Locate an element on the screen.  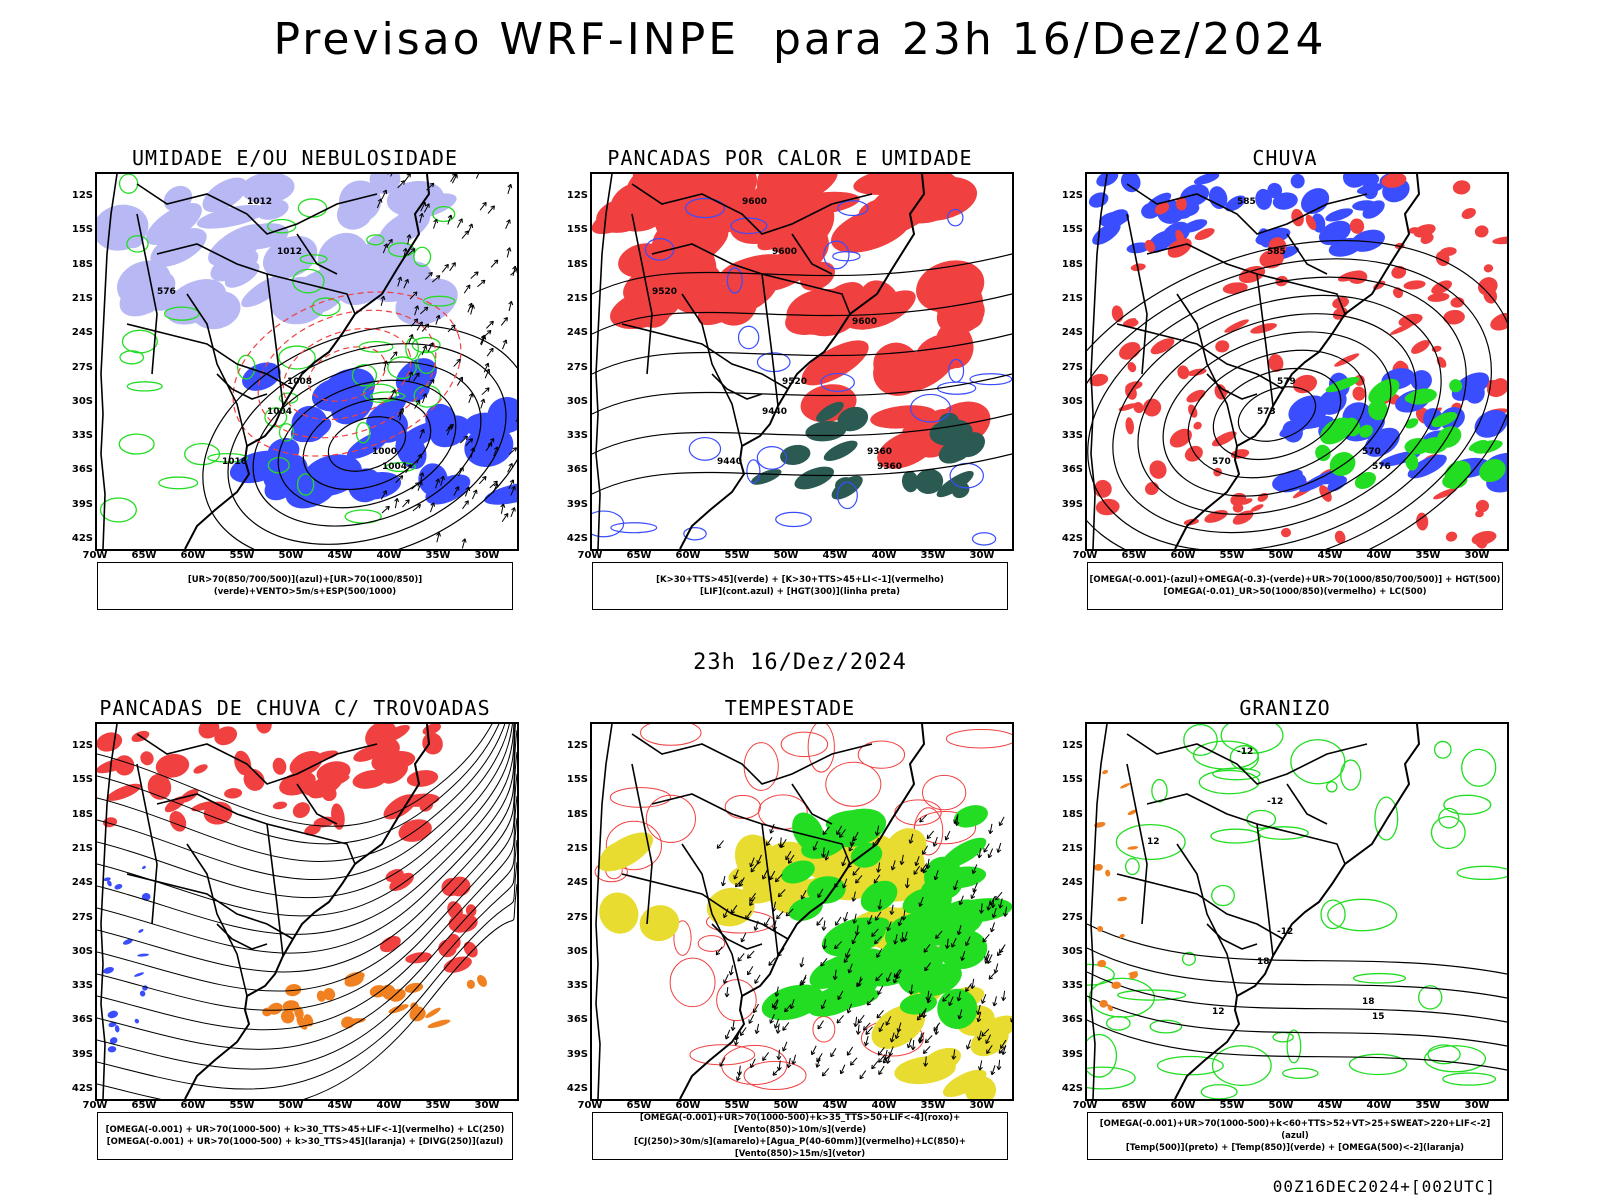
precip-water-contour is located at coordinates (853, 784).